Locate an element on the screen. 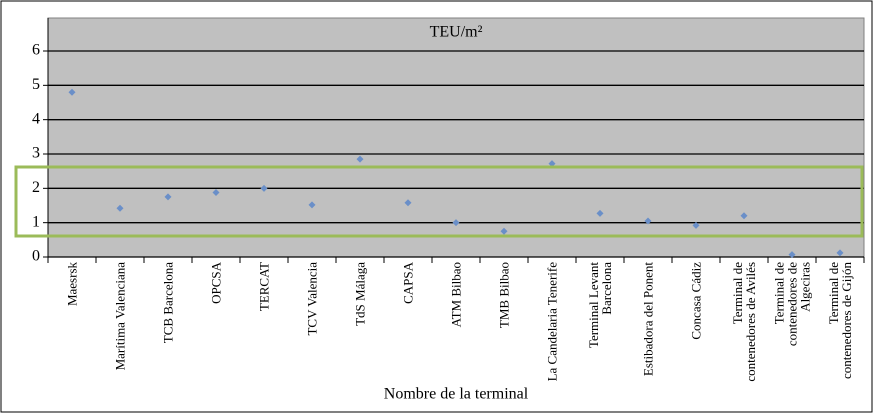 The image size is (874, 414). chart-title: TEU/m² is located at coordinates (456, 32).